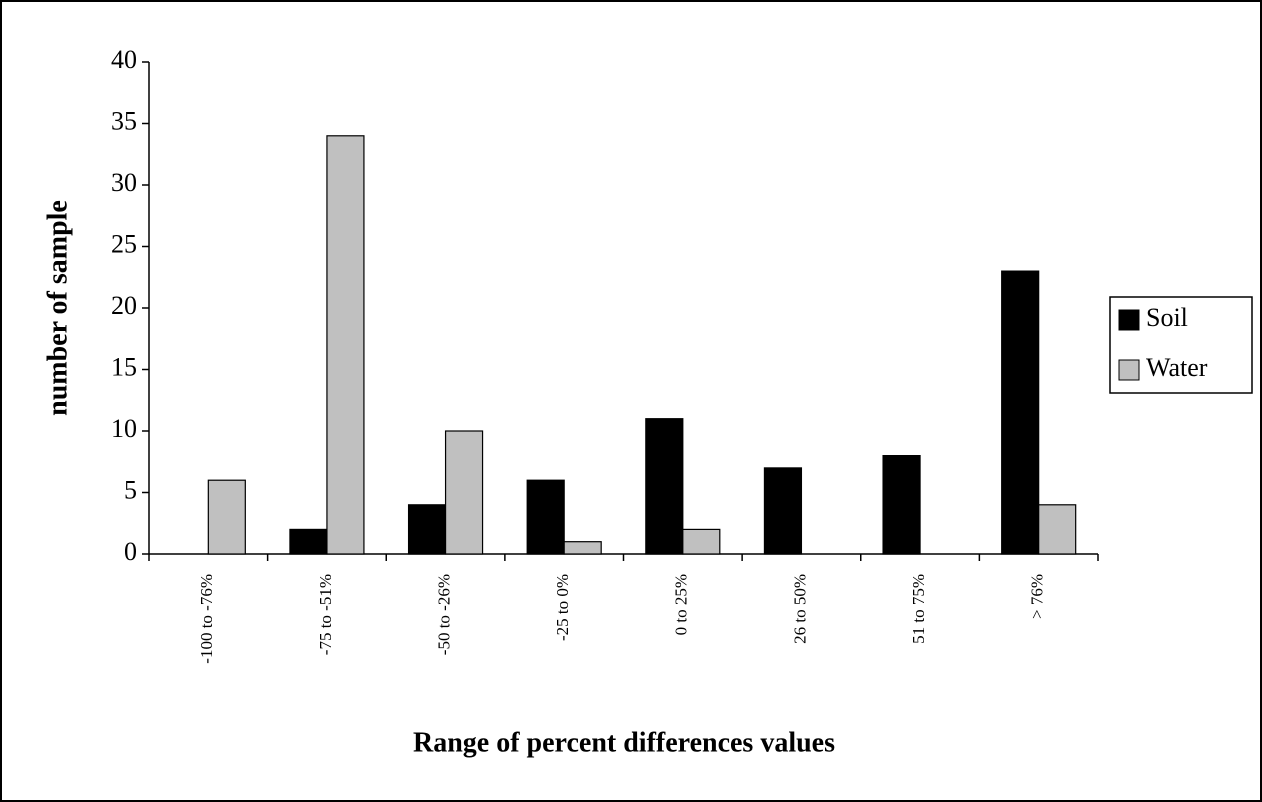 This screenshot has height=802, width=1262. Describe the element at coordinates (799, 609) in the screenshot. I see `x-tick-label: 26 to 50%` at that location.